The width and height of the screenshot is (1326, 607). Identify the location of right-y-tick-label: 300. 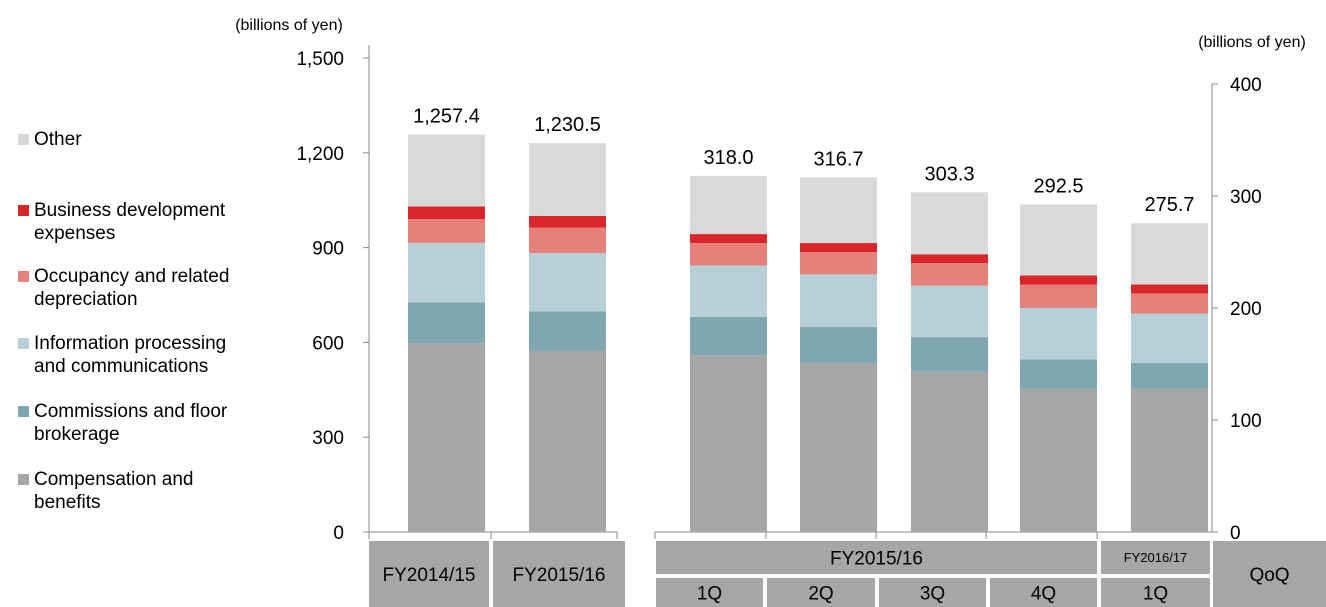
(1246, 197).